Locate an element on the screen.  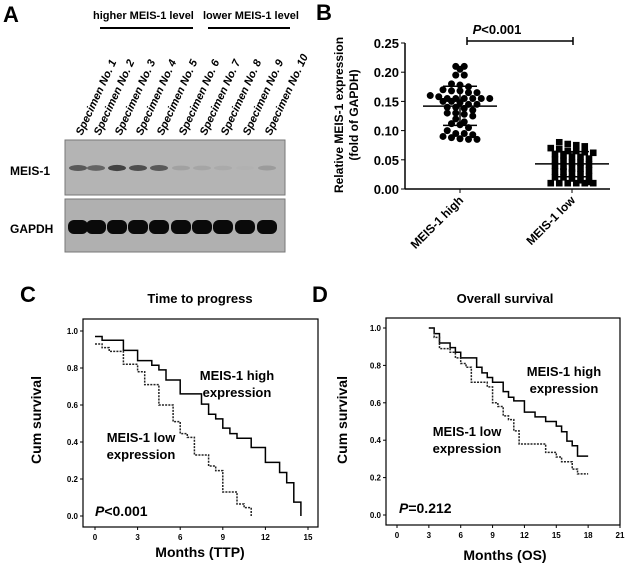
chart-title: Overall survival is located at coordinates (505, 298).